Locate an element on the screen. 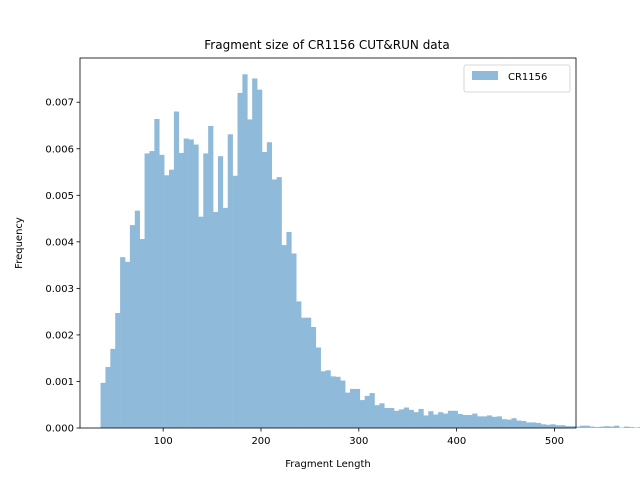 Image resolution: width=640 pixels, height=480 pixels. legend: CR1156 is located at coordinates (517, 78).